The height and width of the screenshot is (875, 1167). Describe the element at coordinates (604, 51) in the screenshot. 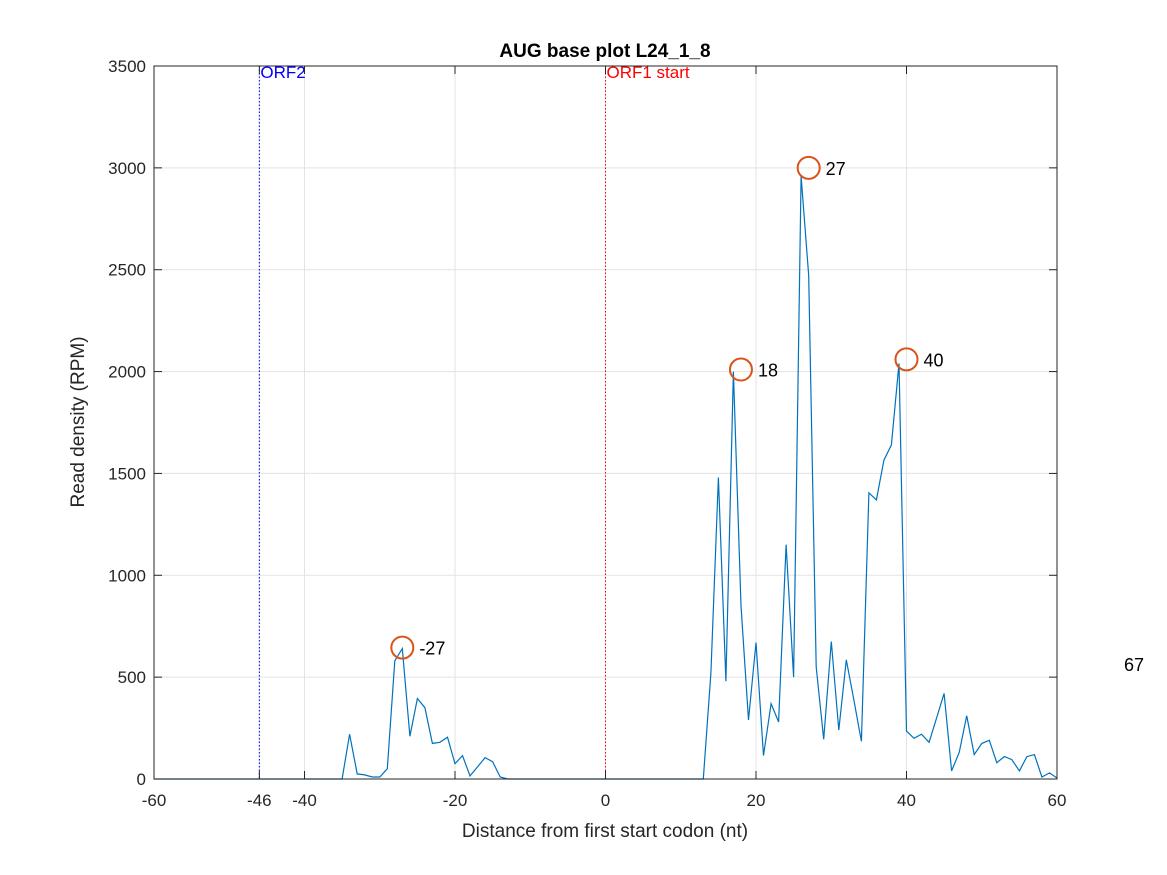

I see `chart-title: AUG base plot L24_1_8` at that location.